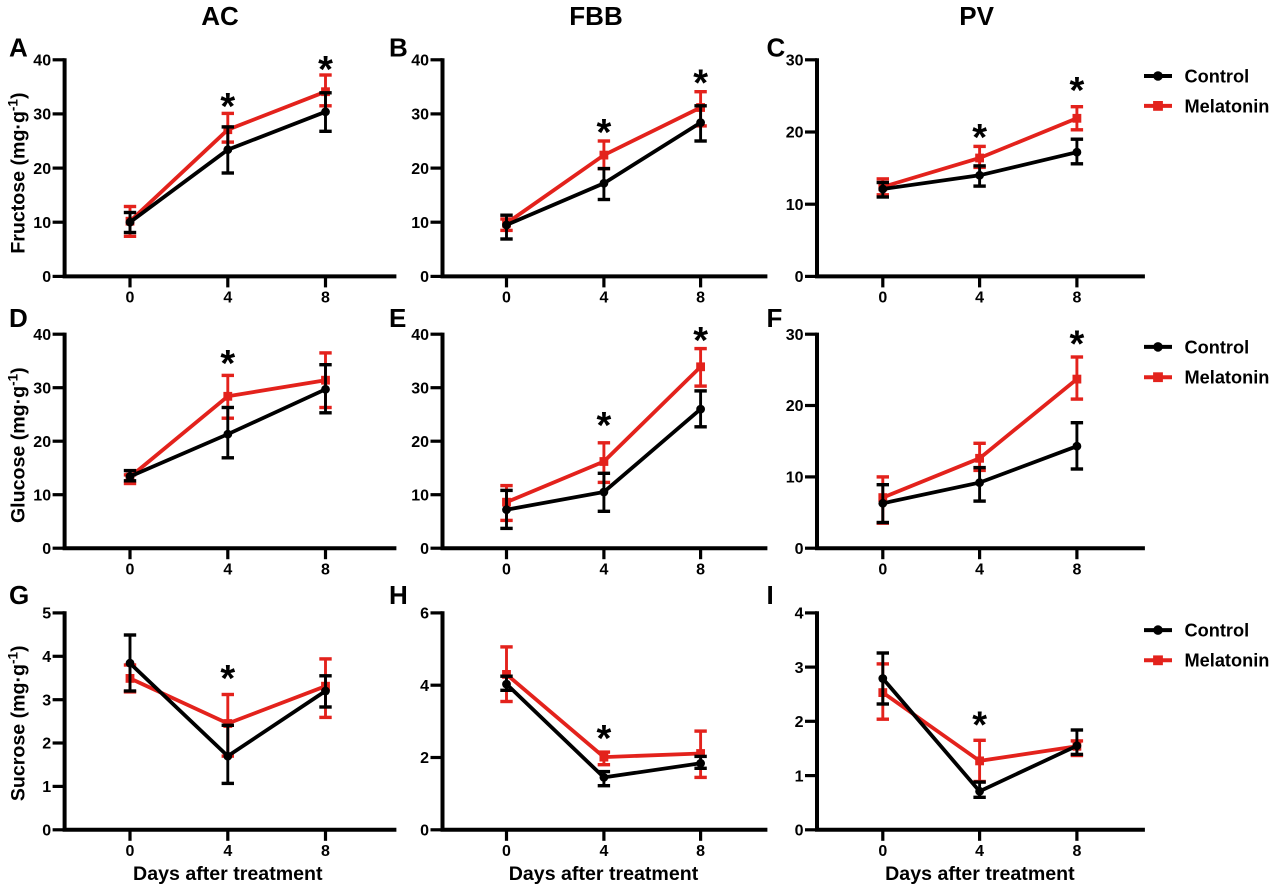  Describe the element at coordinates (46, 700) in the screenshot. I see `svg-text: 3` at that location.